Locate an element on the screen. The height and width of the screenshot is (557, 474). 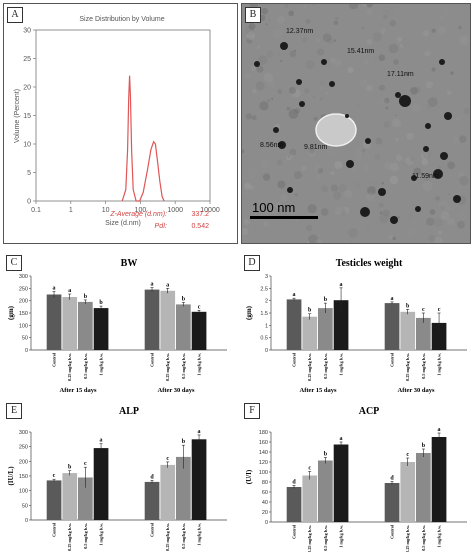
y-tick-label: 80 is located at coordinates (265, 483).